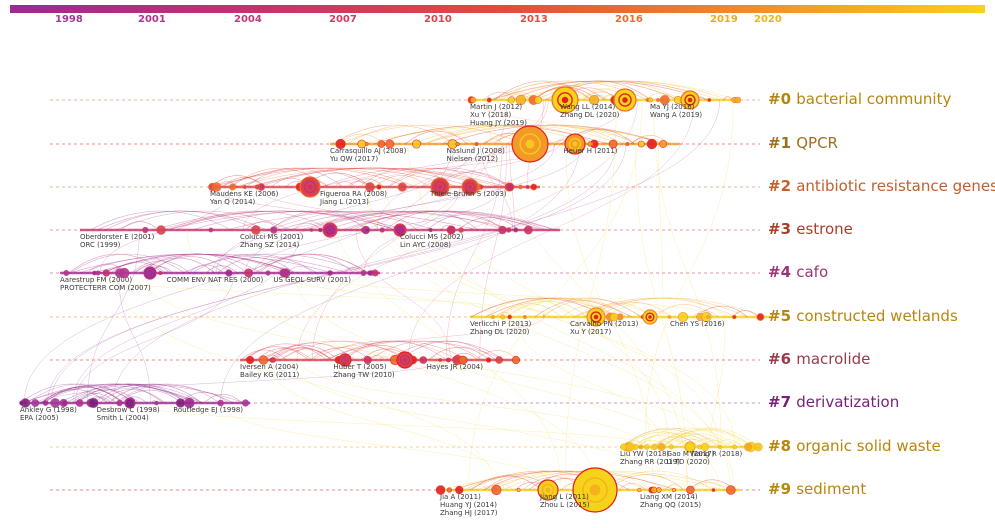  Describe the element at coordinates (271, 237) in the screenshot. I see `author-label: Colucci MS (2001)` at that location.